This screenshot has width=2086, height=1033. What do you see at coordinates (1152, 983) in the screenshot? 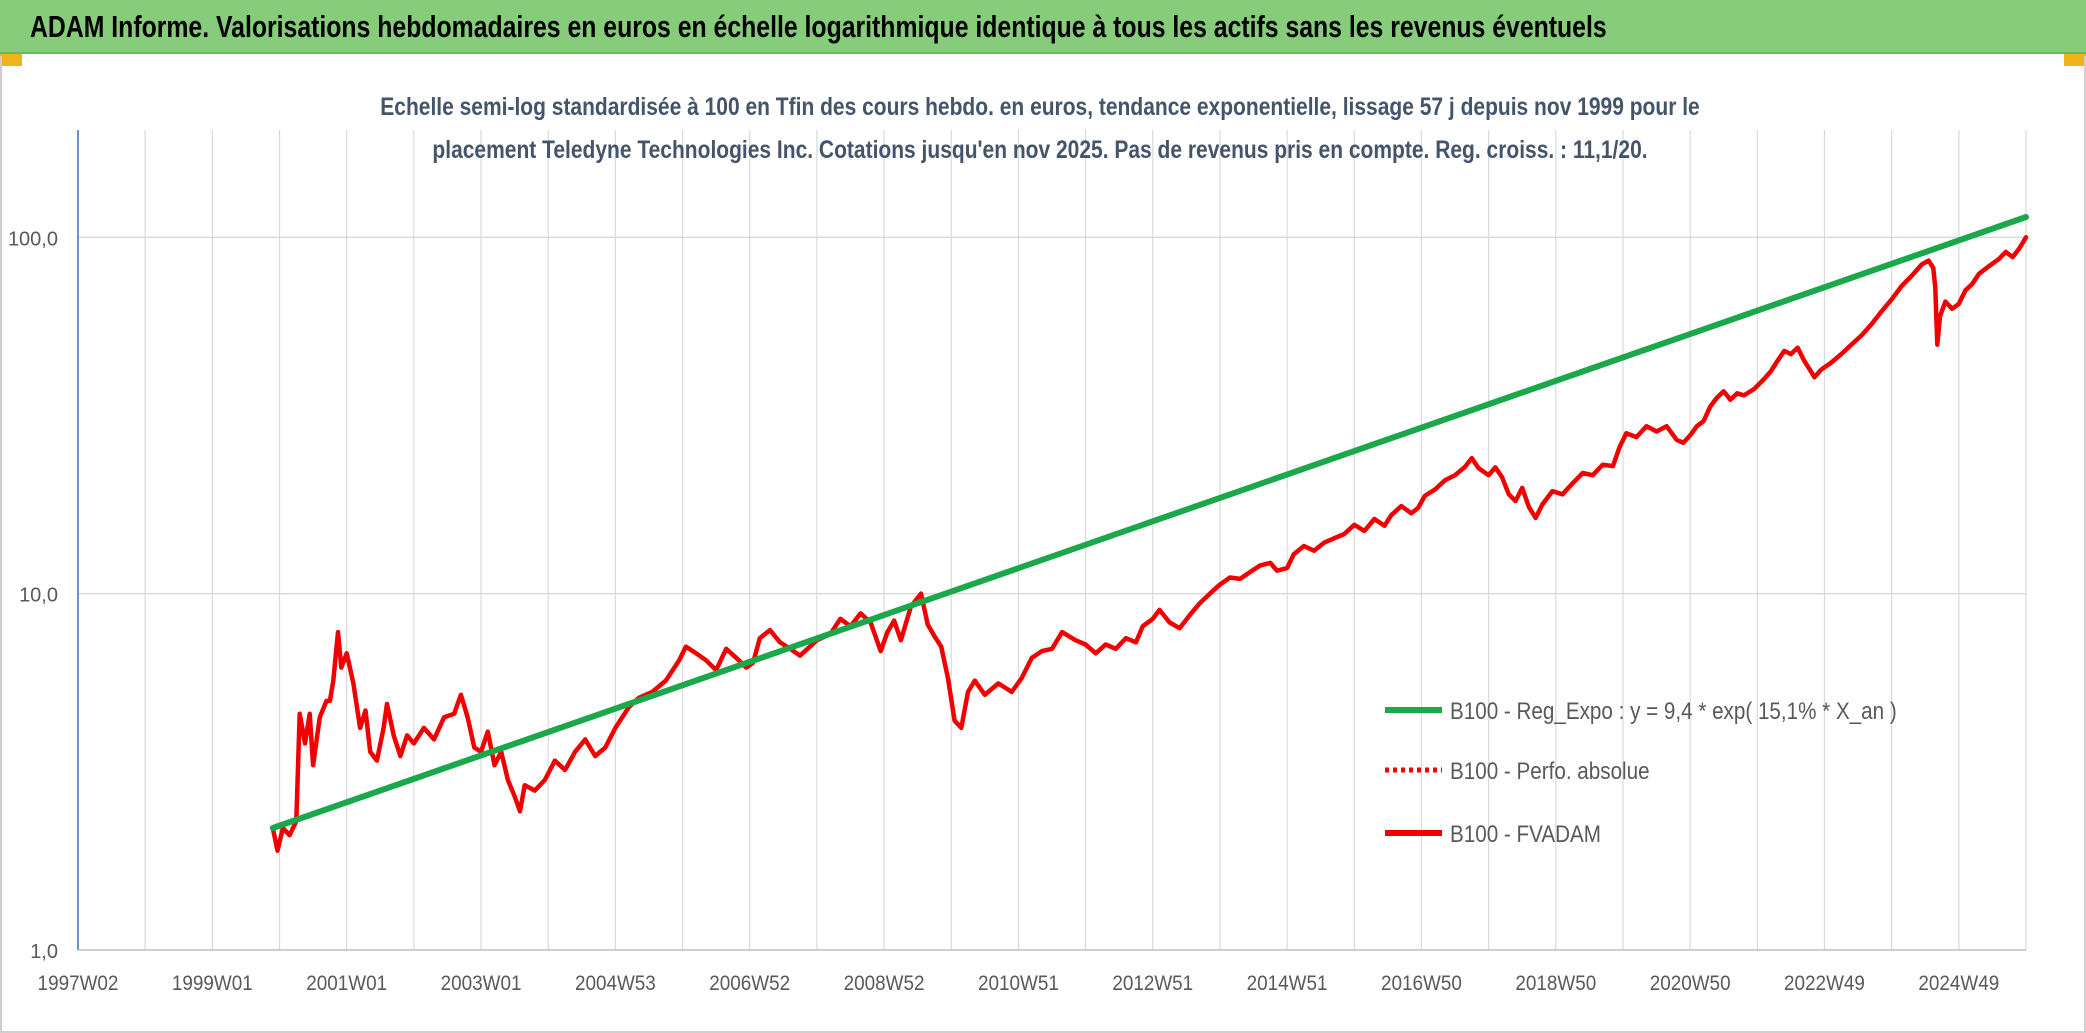
I see `x-tick-label: 2012W51` at bounding box center [1152, 983].